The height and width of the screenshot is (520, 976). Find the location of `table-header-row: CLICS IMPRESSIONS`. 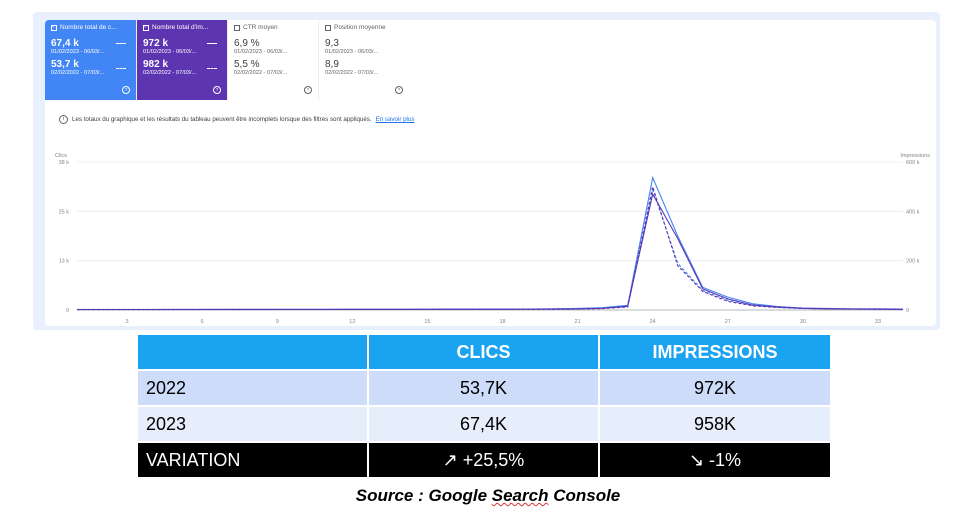

table-header-row: CLICS IMPRESSIONS is located at coordinates (484, 352).